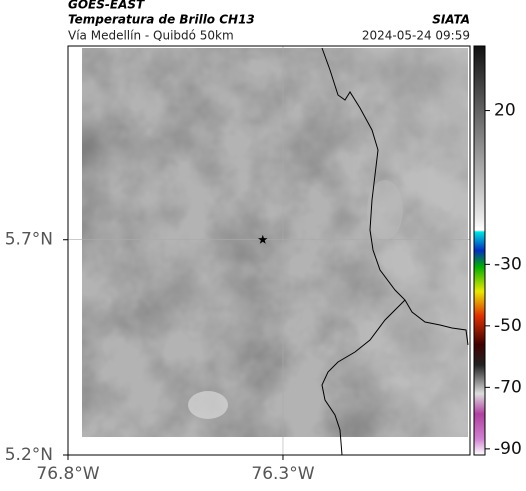 Image resolution: width=526 pixels, height=491 pixels. What do you see at coordinates (151, 36) in the screenshot?
I see `region-label: Vía Medellín - Quibdó 50km` at bounding box center [151, 36].